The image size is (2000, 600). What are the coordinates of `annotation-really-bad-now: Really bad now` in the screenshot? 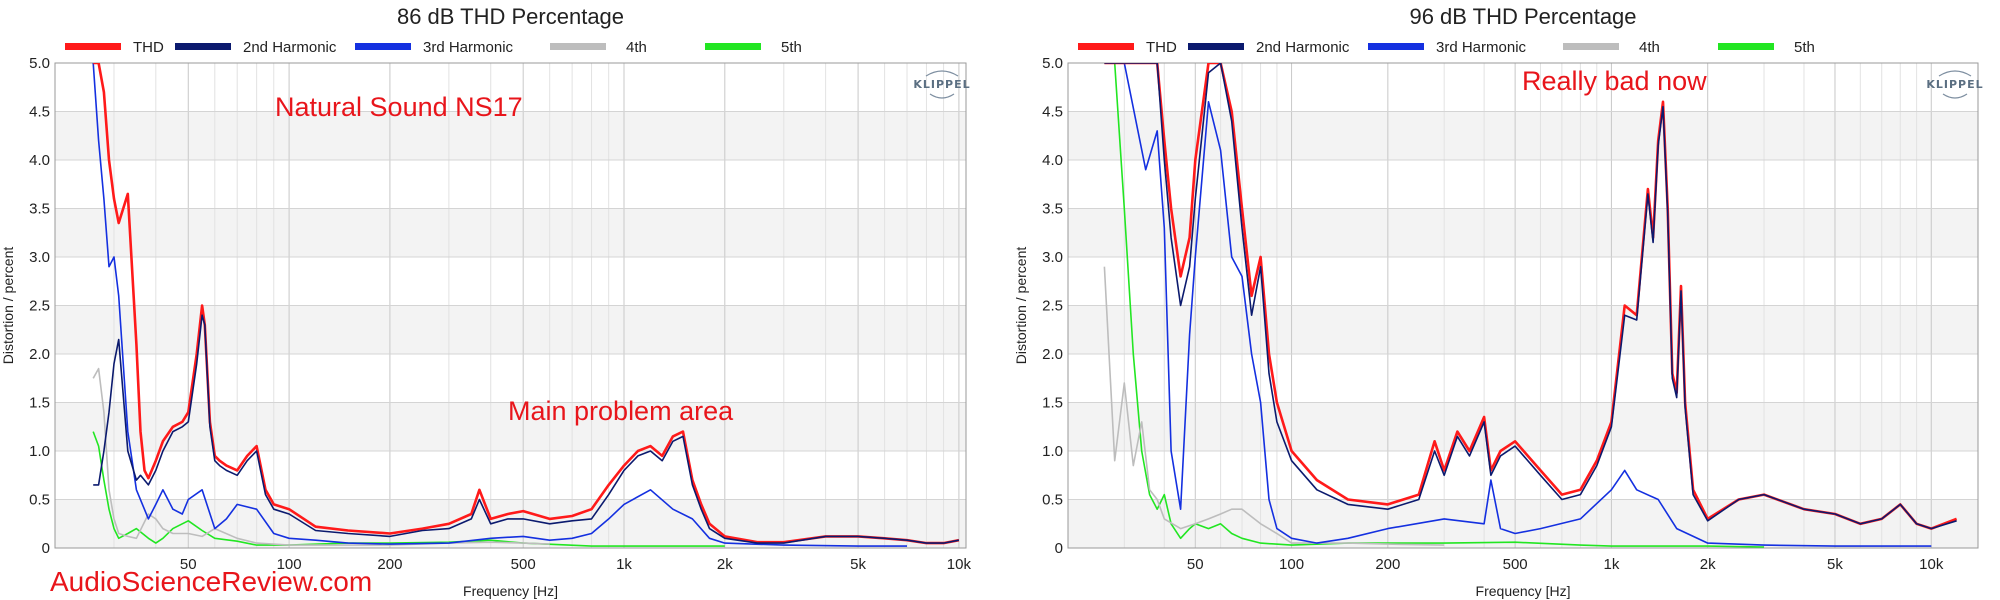 It's located at (1614, 81).